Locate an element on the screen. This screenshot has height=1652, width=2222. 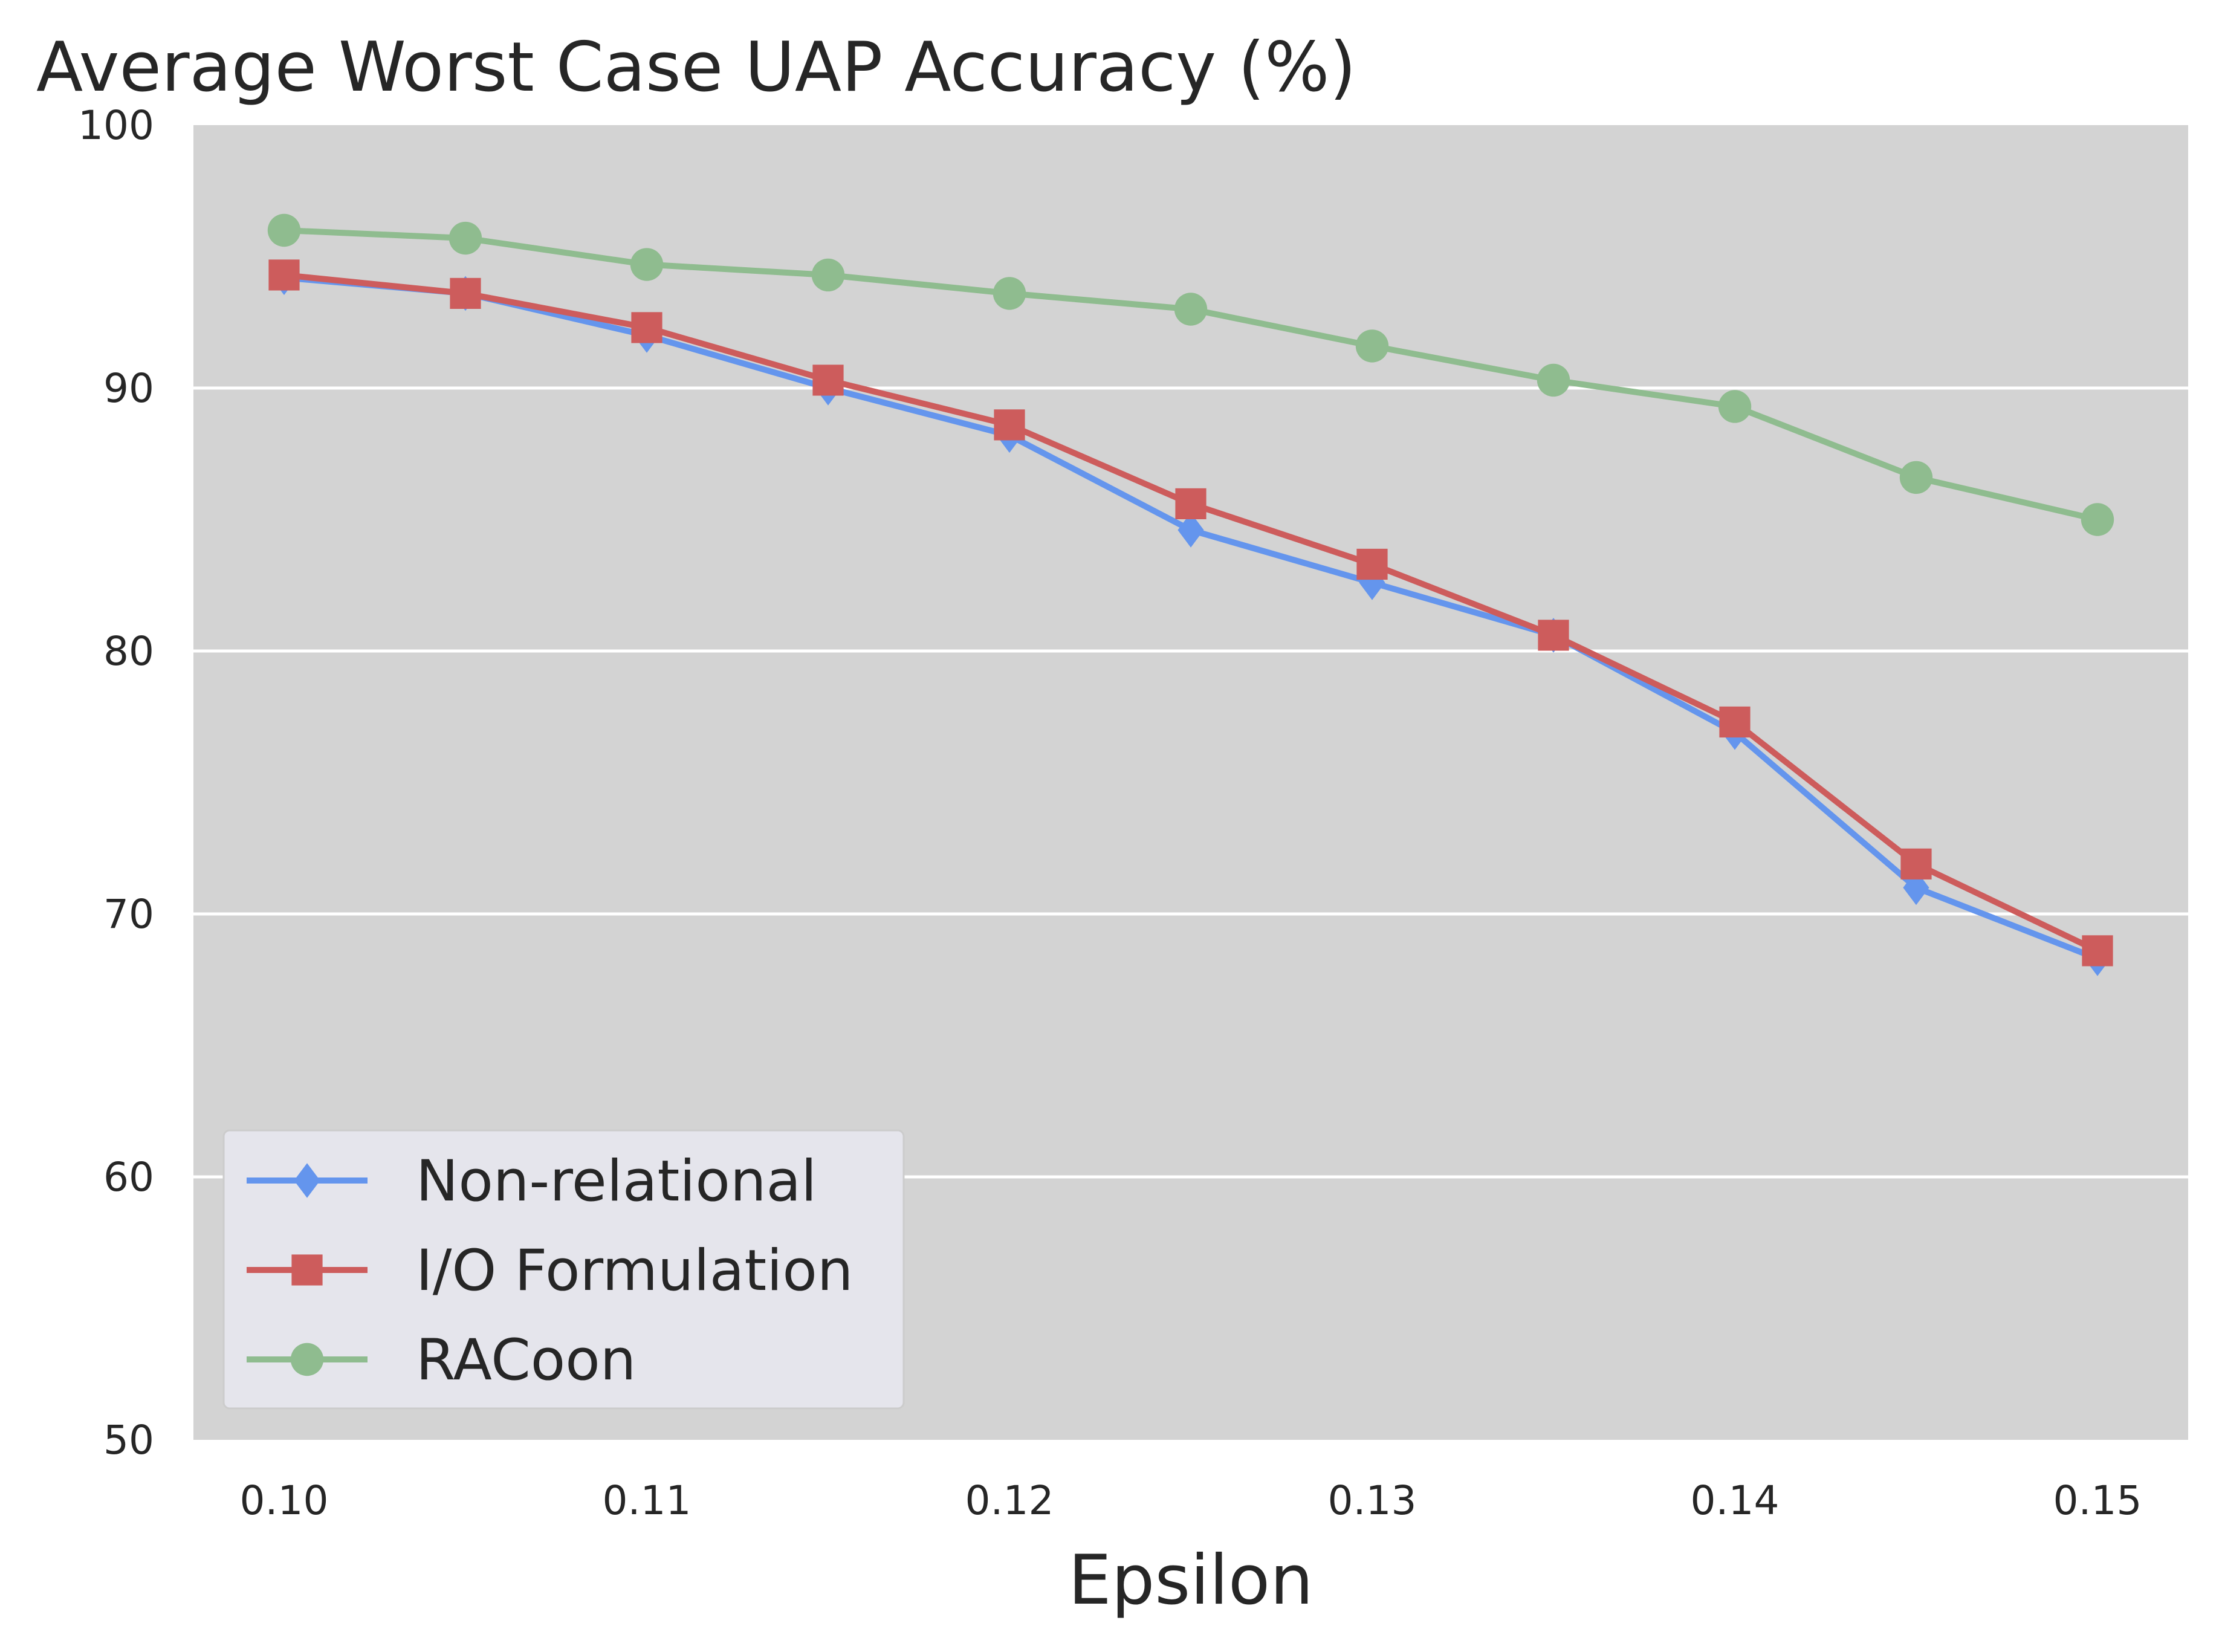
y-tick-label: 60 is located at coordinates (128, 1177).